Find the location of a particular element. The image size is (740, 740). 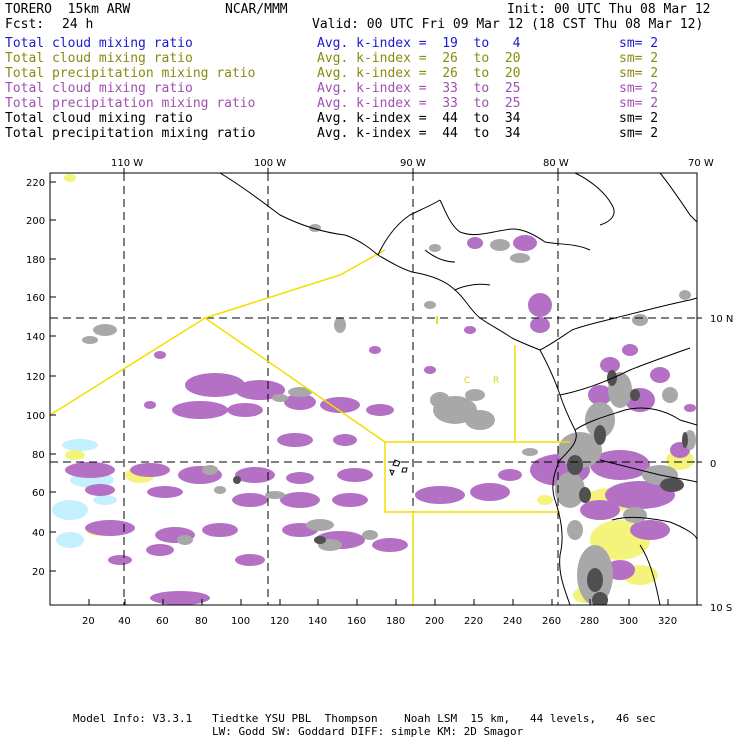

x-tick: 240 is located at coordinates (512, 621).